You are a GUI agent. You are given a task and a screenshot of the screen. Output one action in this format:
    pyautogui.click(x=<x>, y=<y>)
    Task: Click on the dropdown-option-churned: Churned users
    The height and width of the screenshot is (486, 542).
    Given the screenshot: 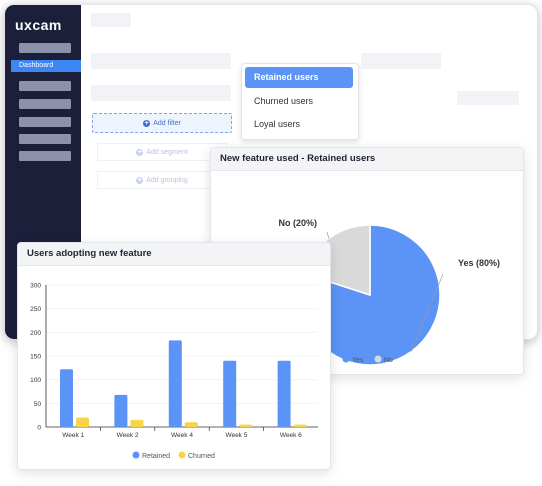 What is the action you would take?
    pyautogui.click(x=284, y=101)
    